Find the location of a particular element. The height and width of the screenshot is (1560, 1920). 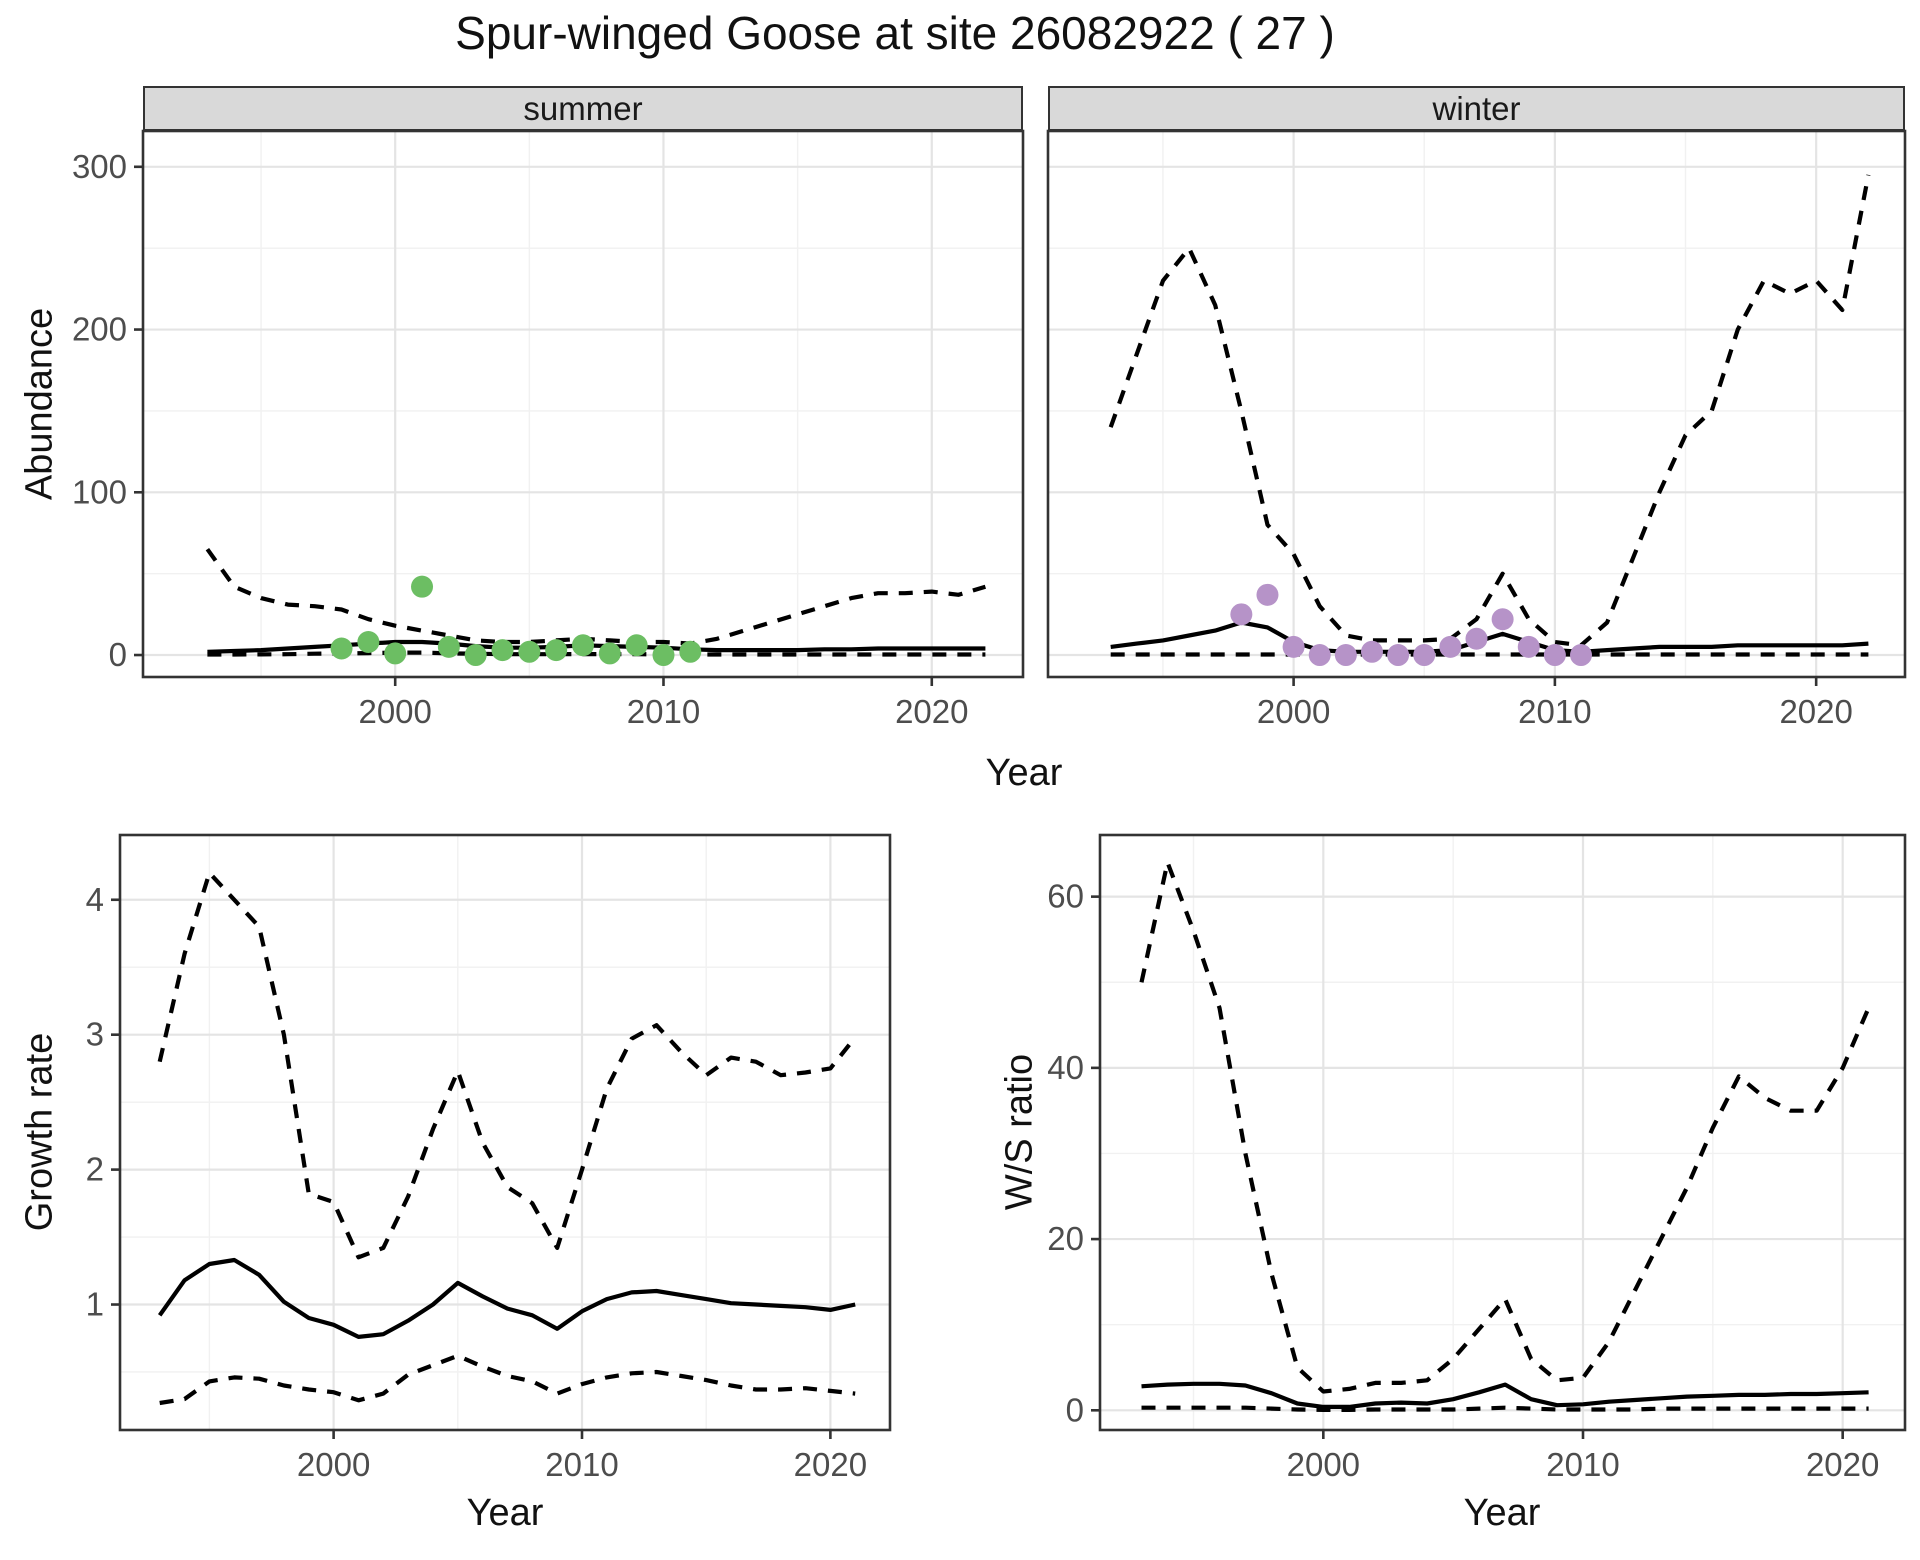

y-axis-title-growth-rate: Growth rate is located at coordinates (39, 1132).